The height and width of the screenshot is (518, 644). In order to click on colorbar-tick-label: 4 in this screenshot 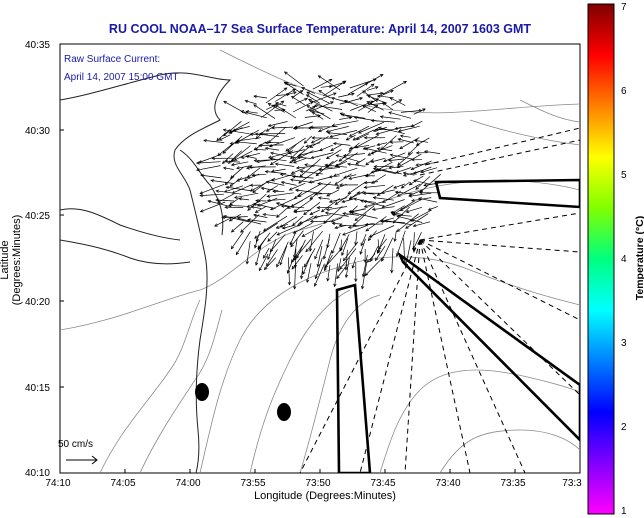, I will do `click(624, 259)`.